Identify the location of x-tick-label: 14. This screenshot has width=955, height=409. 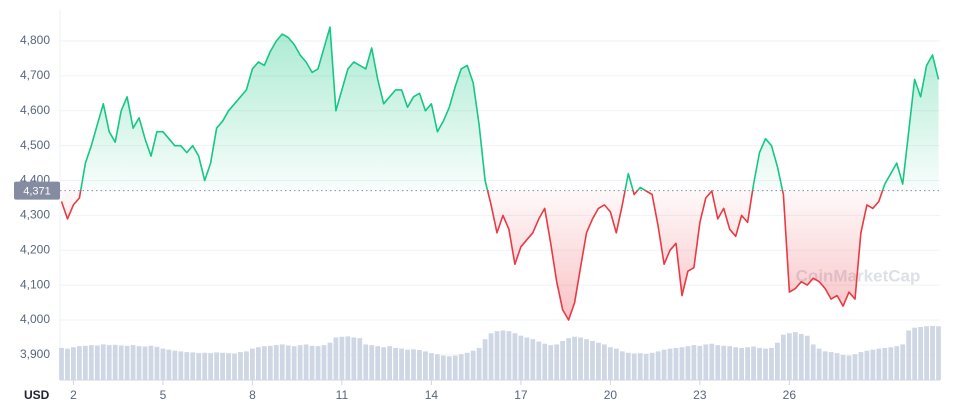
(432, 395).